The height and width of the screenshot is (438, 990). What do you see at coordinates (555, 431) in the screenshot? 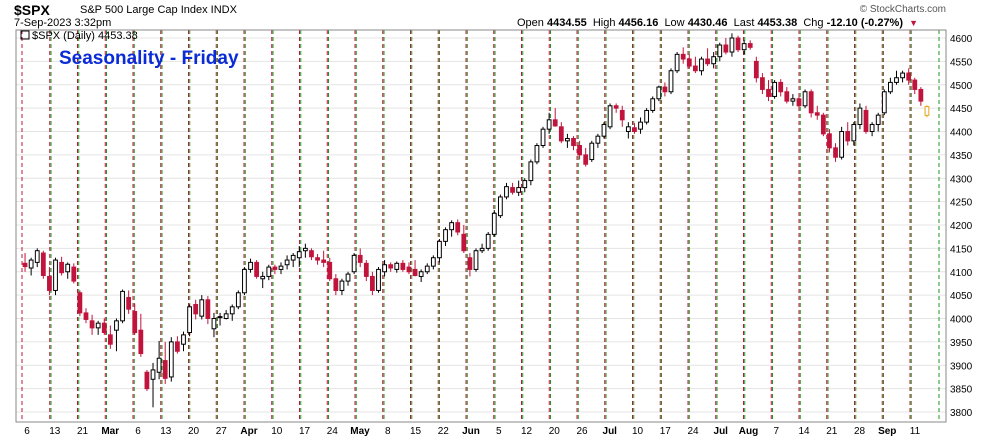
I see `x-tick-label: 20` at bounding box center [555, 431].